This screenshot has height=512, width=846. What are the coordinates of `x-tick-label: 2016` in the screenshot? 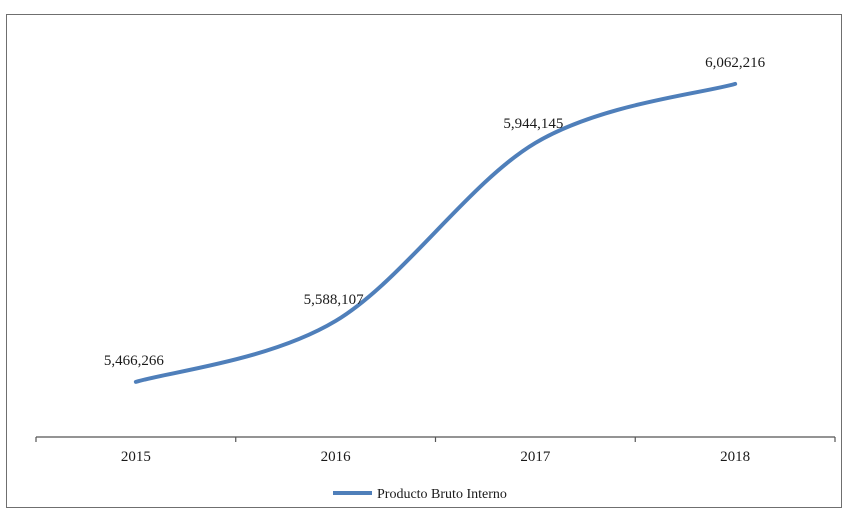 It's located at (336, 457).